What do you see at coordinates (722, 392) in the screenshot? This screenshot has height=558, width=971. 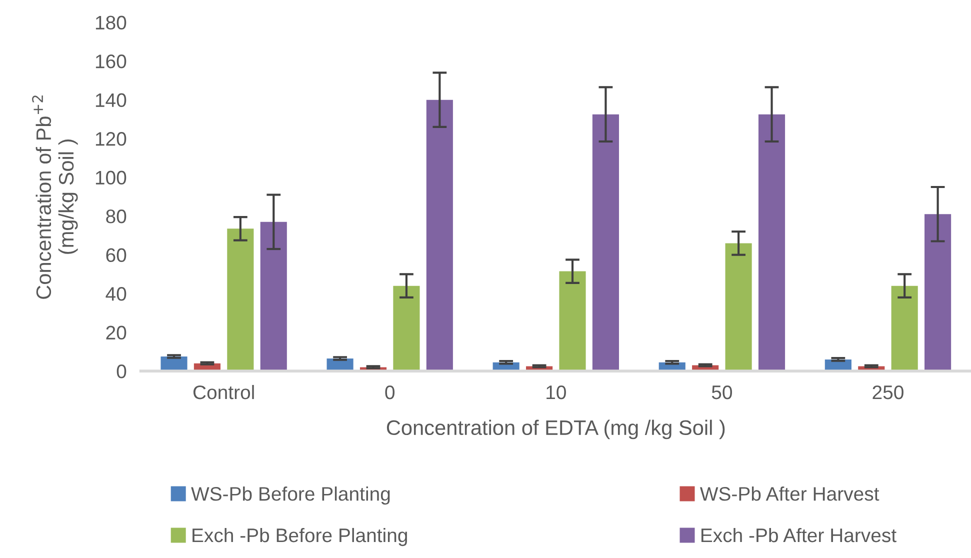 I see `x-tick-label: 50` at bounding box center [722, 392].